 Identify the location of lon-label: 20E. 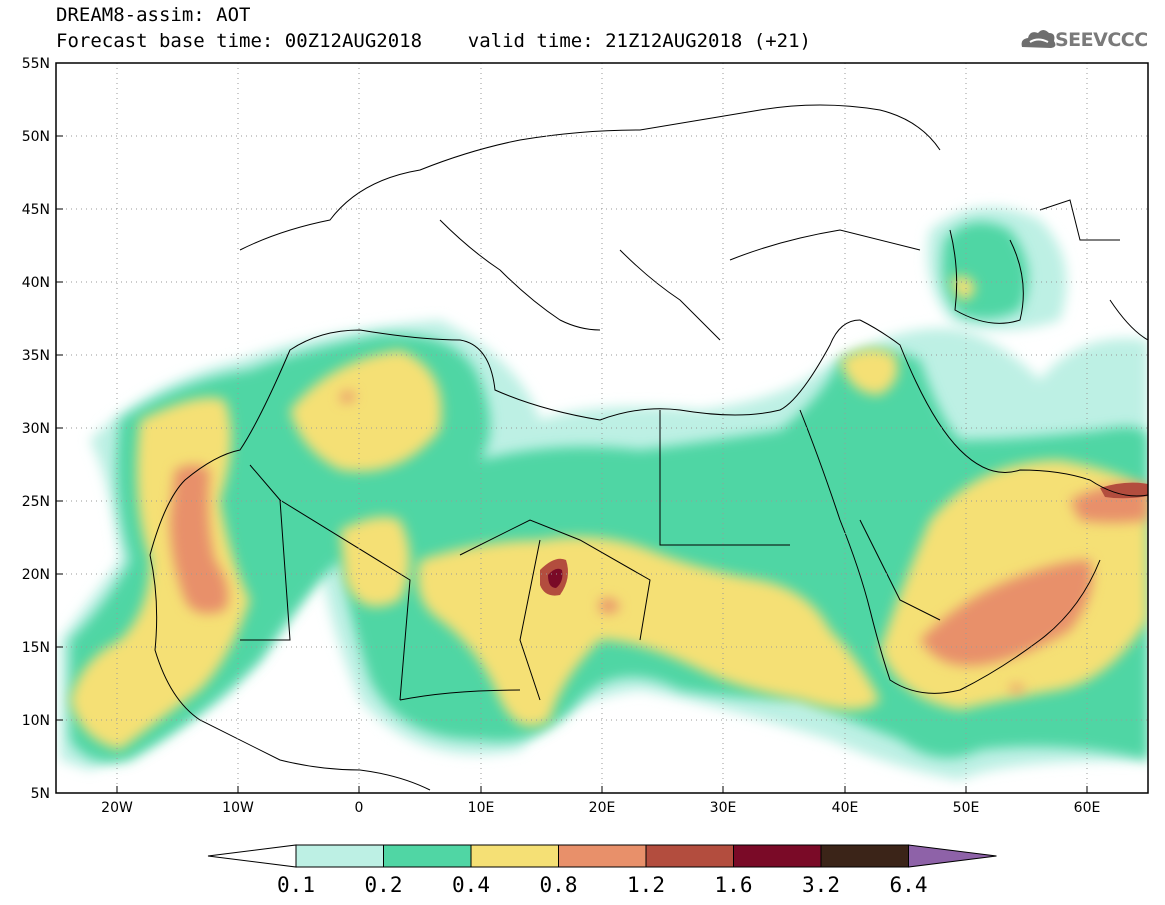
(602, 808).